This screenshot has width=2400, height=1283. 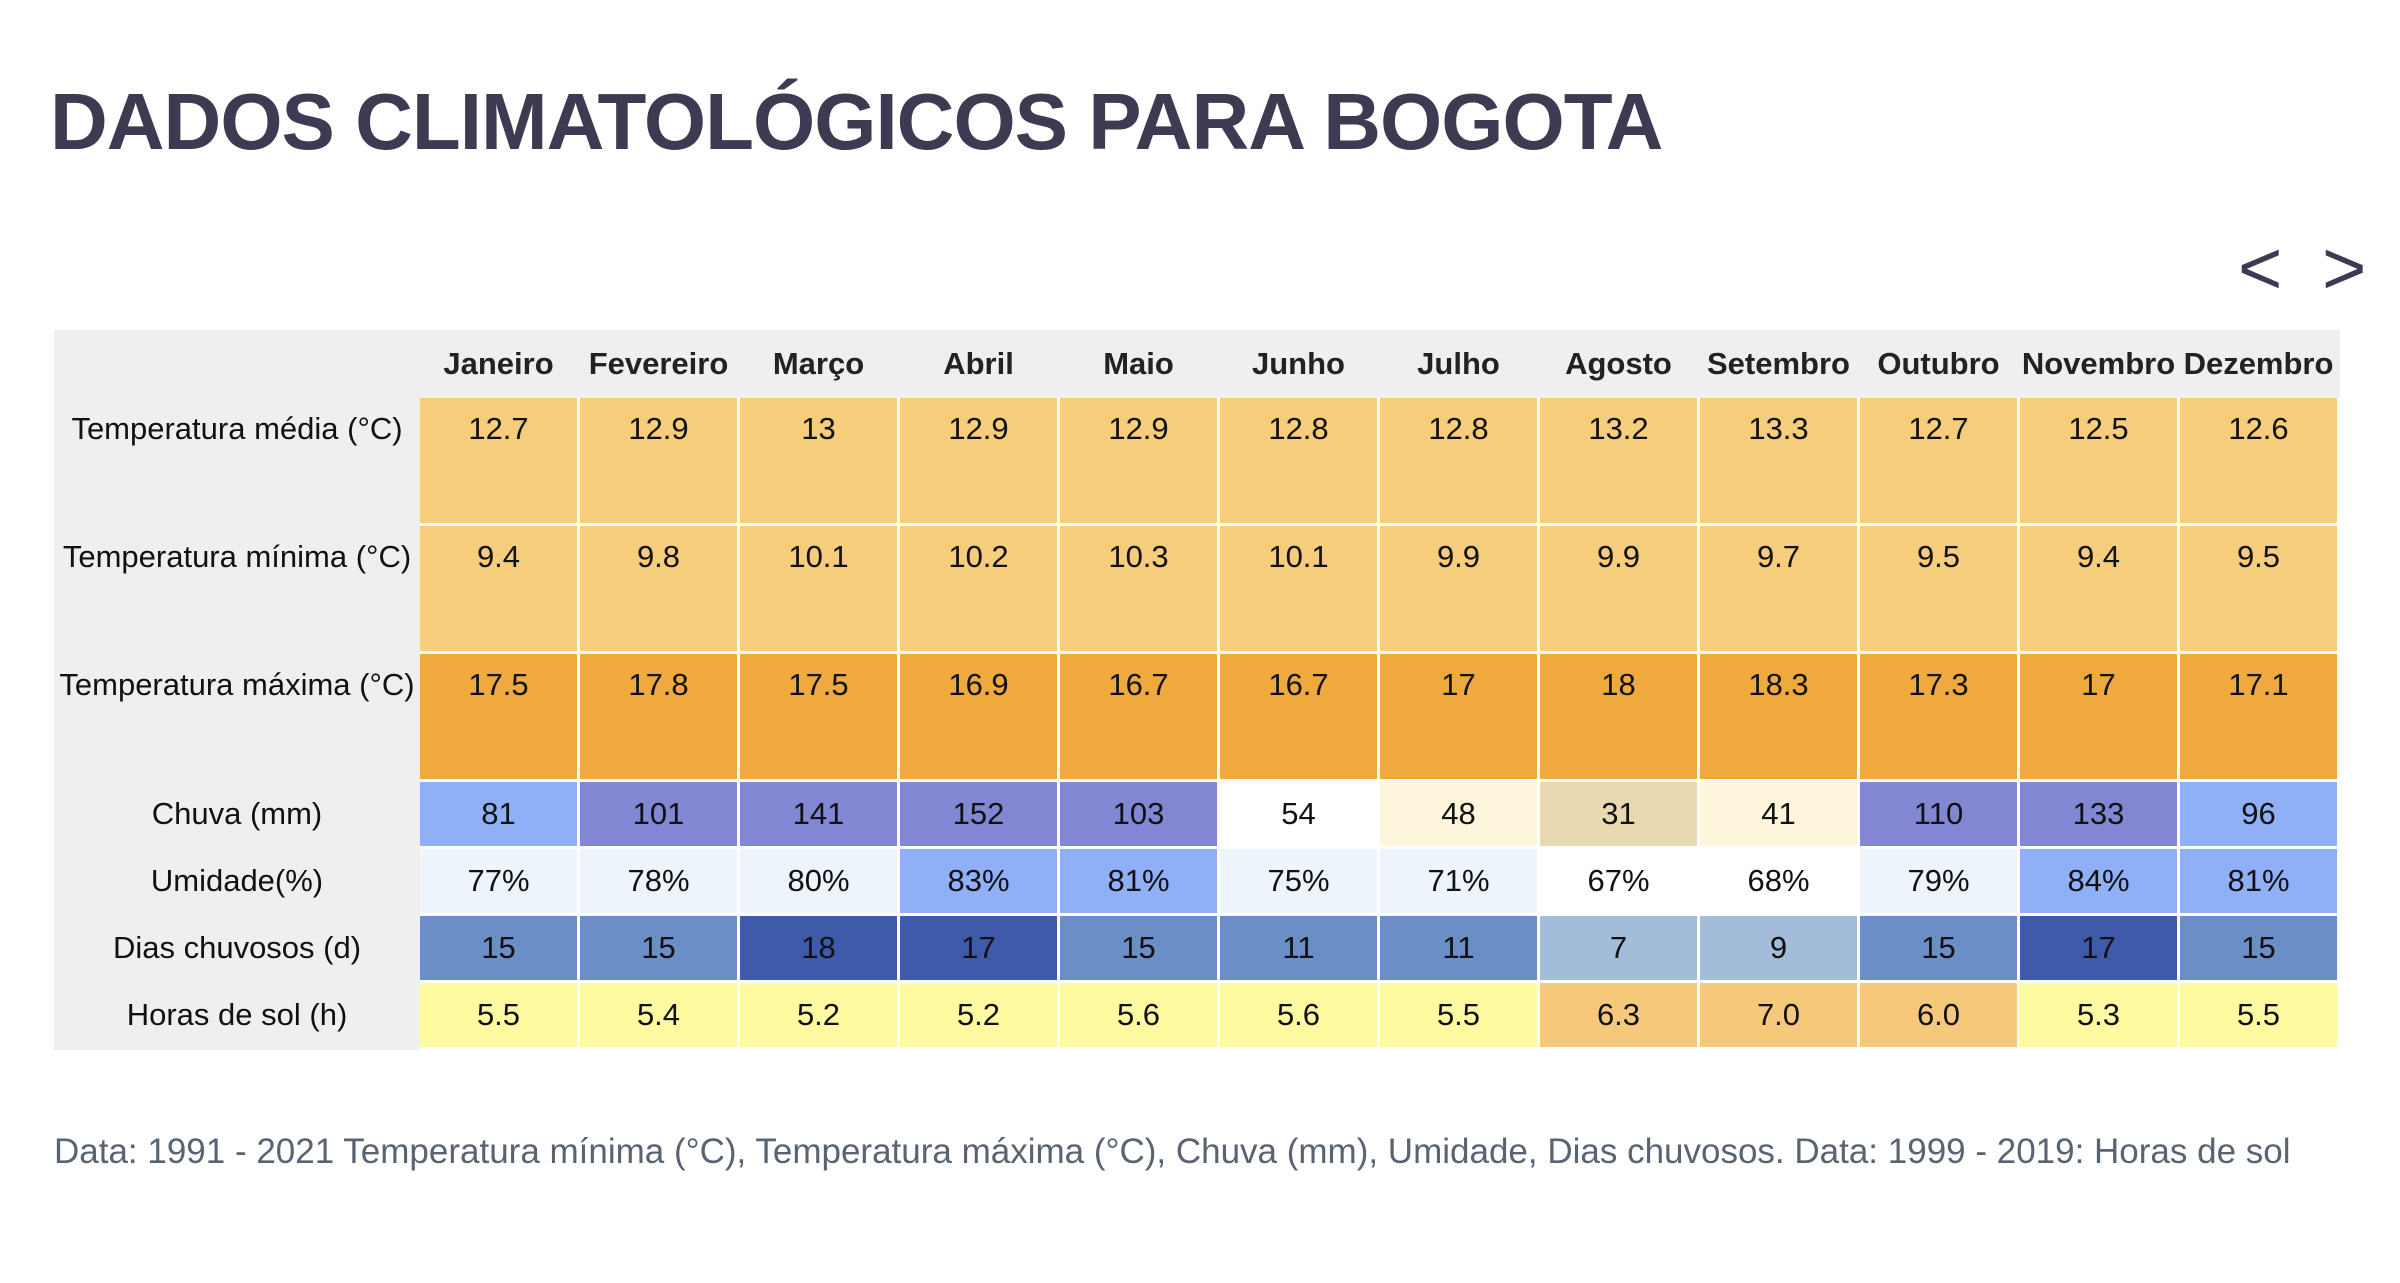 What do you see at coordinates (2258, 881) in the screenshot?
I see `data-cell: 81%` at bounding box center [2258, 881].